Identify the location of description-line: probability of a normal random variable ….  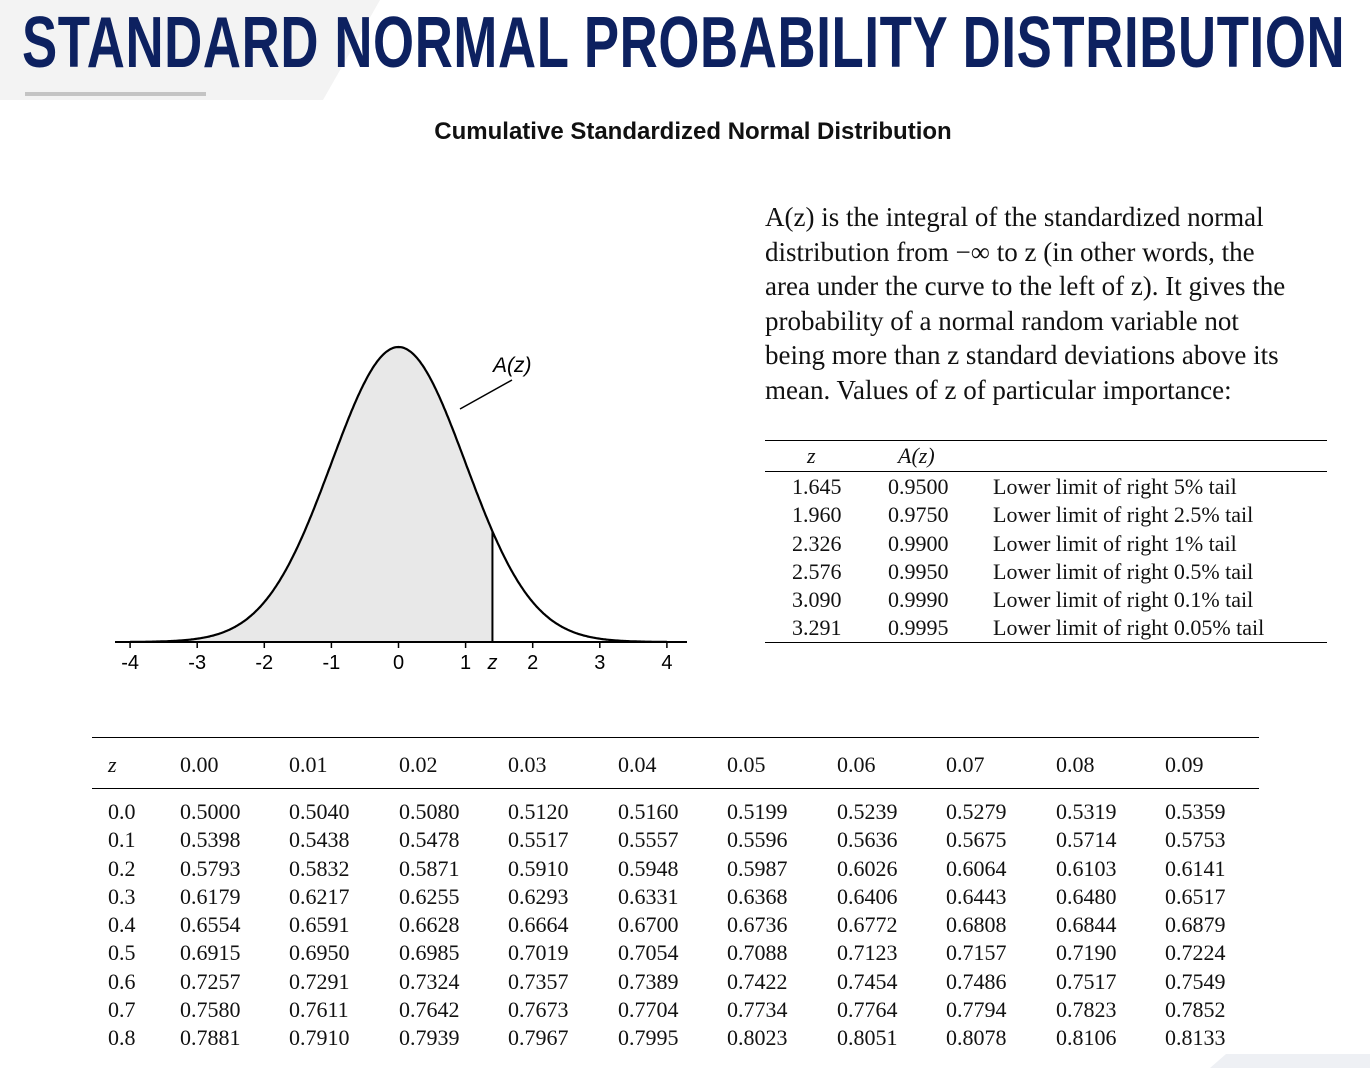
(1002, 320).